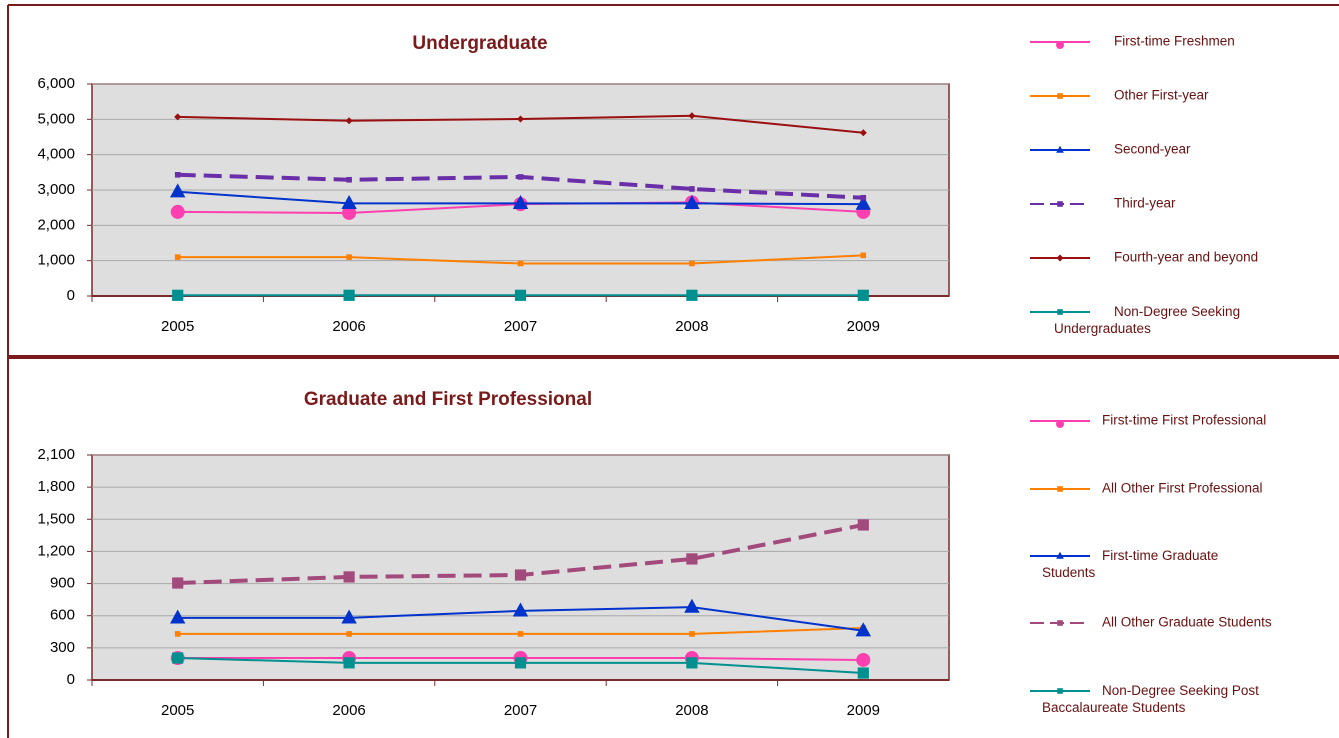  Describe the element at coordinates (62, 615) in the screenshot. I see `y-tick-label: 600` at that location.